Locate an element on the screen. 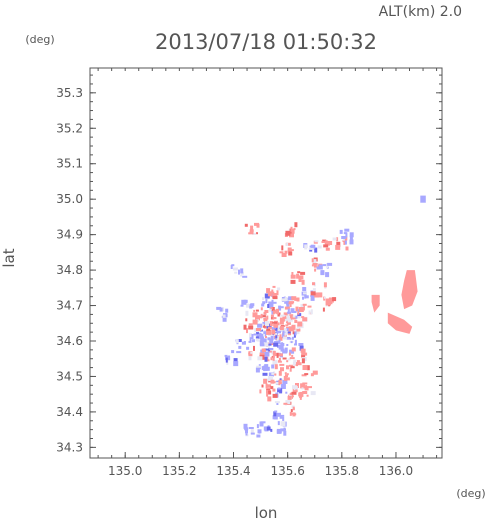 The image size is (491, 521). x-tick-label: 135.8 is located at coordinates (342, 471).